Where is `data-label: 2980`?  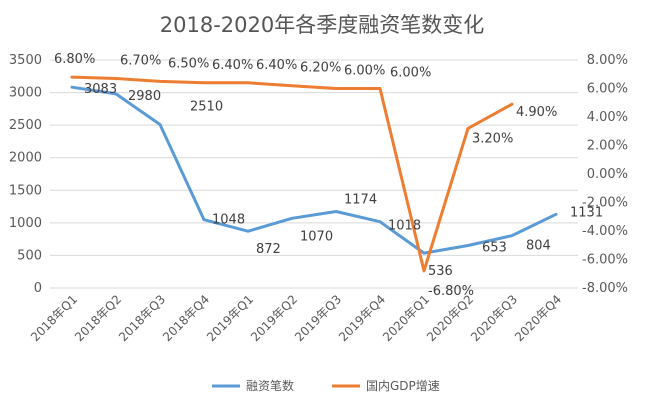 data-label: 2980 is located at coordinates (144, 96).